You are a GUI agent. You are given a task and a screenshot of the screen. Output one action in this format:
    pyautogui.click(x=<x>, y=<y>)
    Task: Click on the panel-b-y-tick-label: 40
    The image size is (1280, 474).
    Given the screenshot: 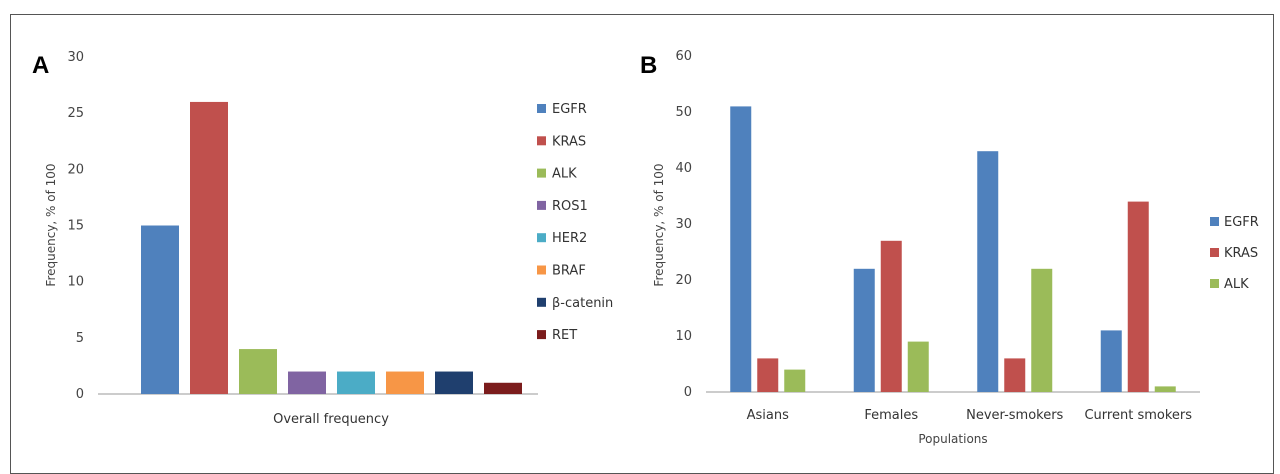 What is the action you would take?
    pyautogui.click(x=683, y=168)
    